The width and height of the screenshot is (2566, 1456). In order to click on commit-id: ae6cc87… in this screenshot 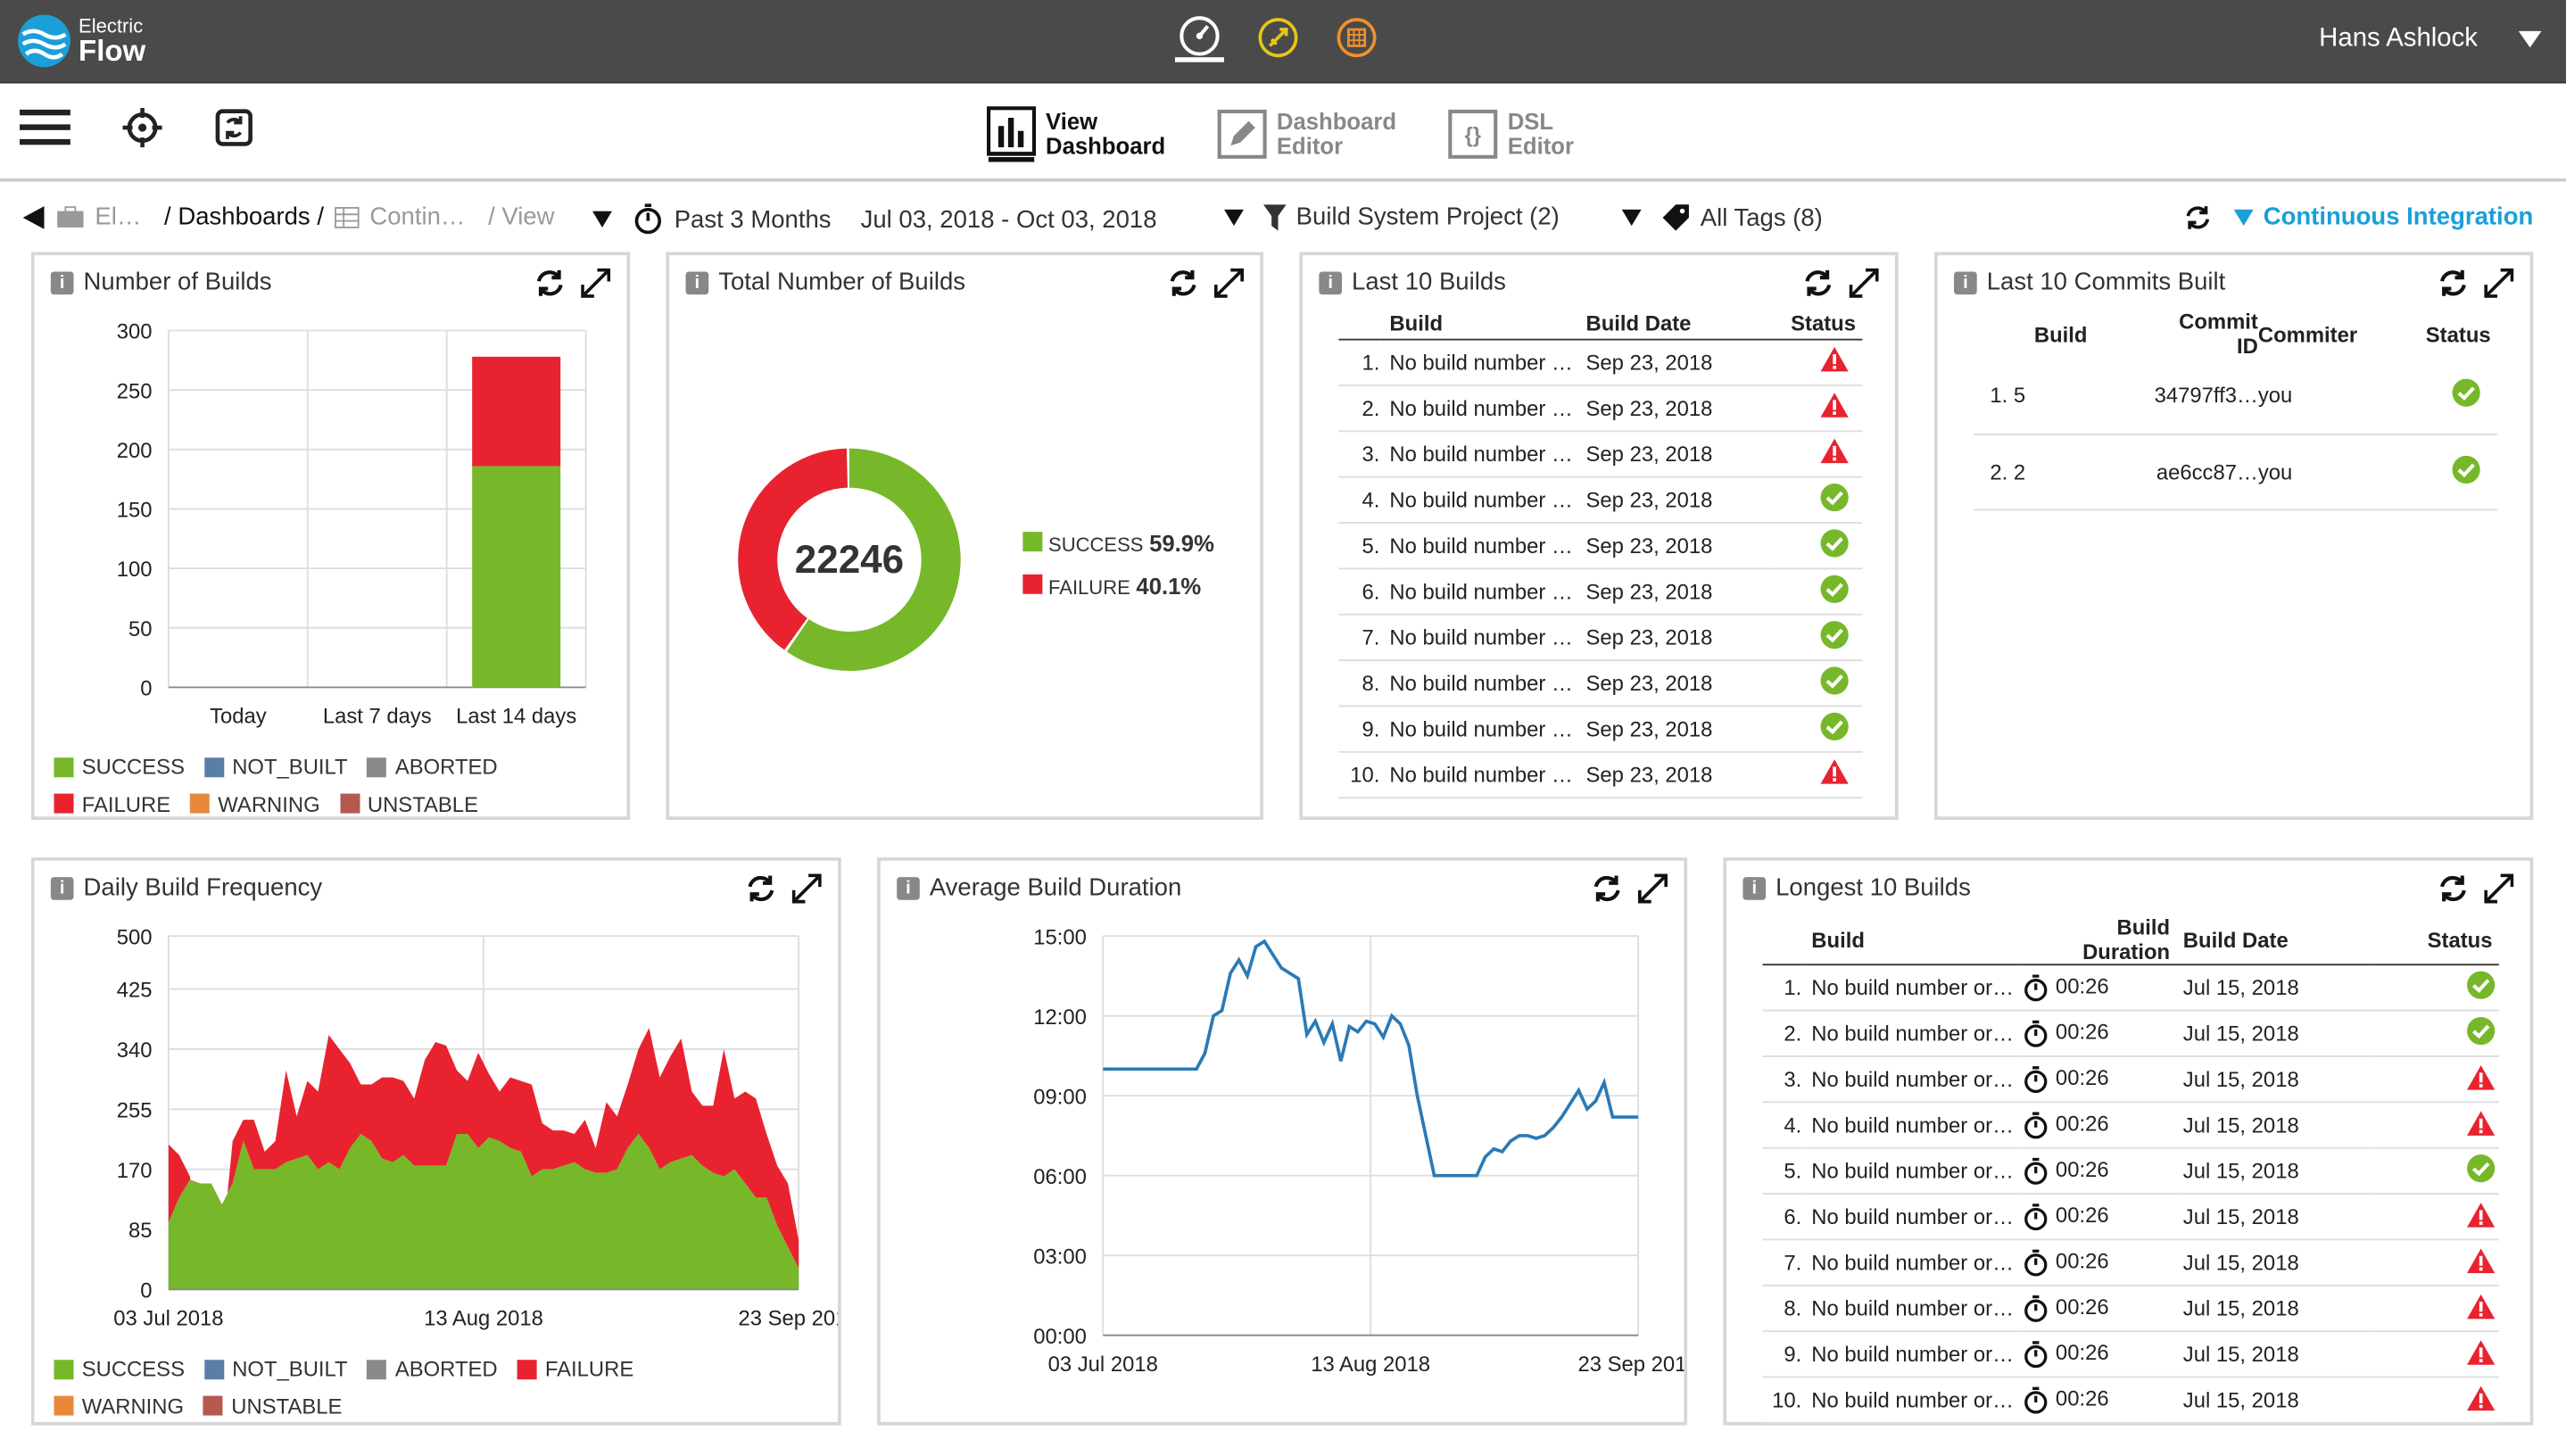, I will do `click(2203, 472)`.